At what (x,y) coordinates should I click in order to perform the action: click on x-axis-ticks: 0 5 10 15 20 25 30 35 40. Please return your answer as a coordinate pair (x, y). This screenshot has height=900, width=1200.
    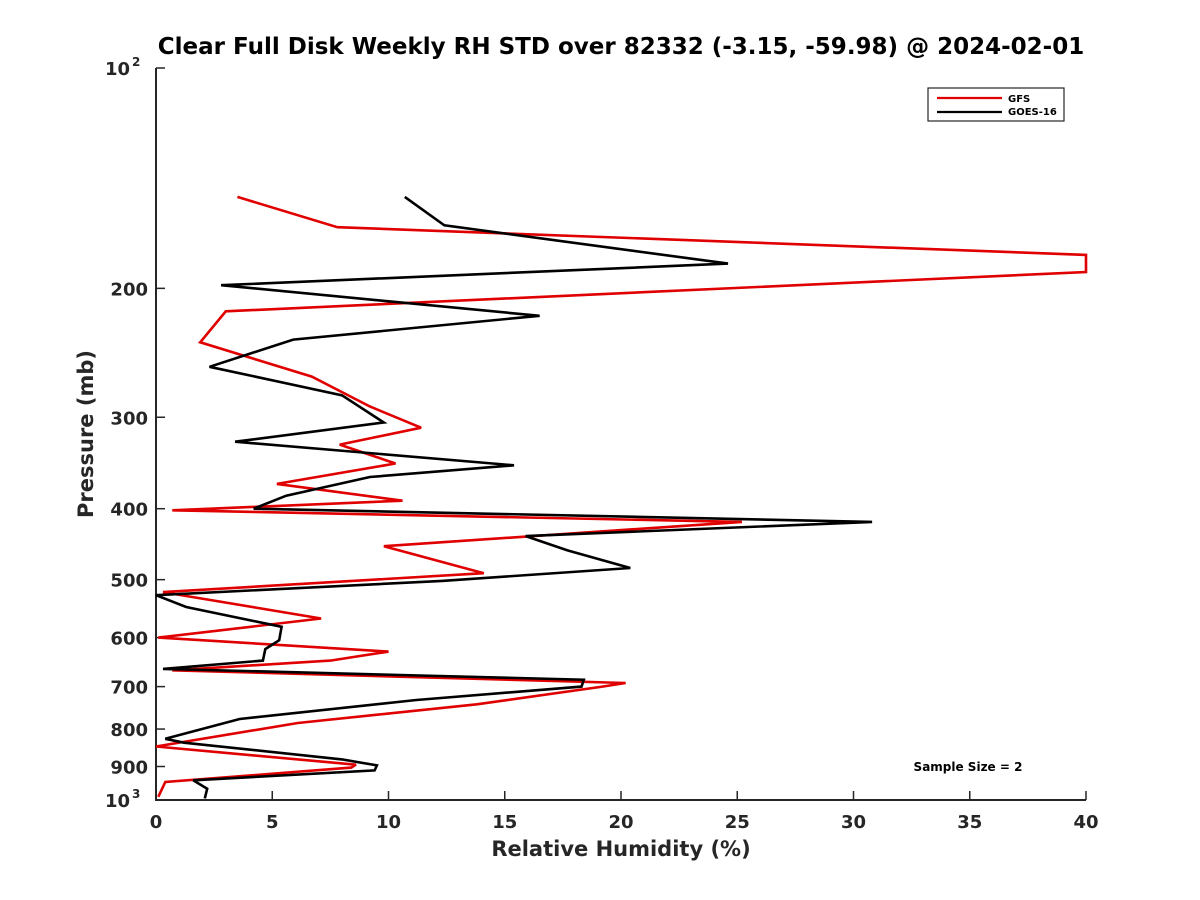
    Looking at the image, I should click on (624, 812).